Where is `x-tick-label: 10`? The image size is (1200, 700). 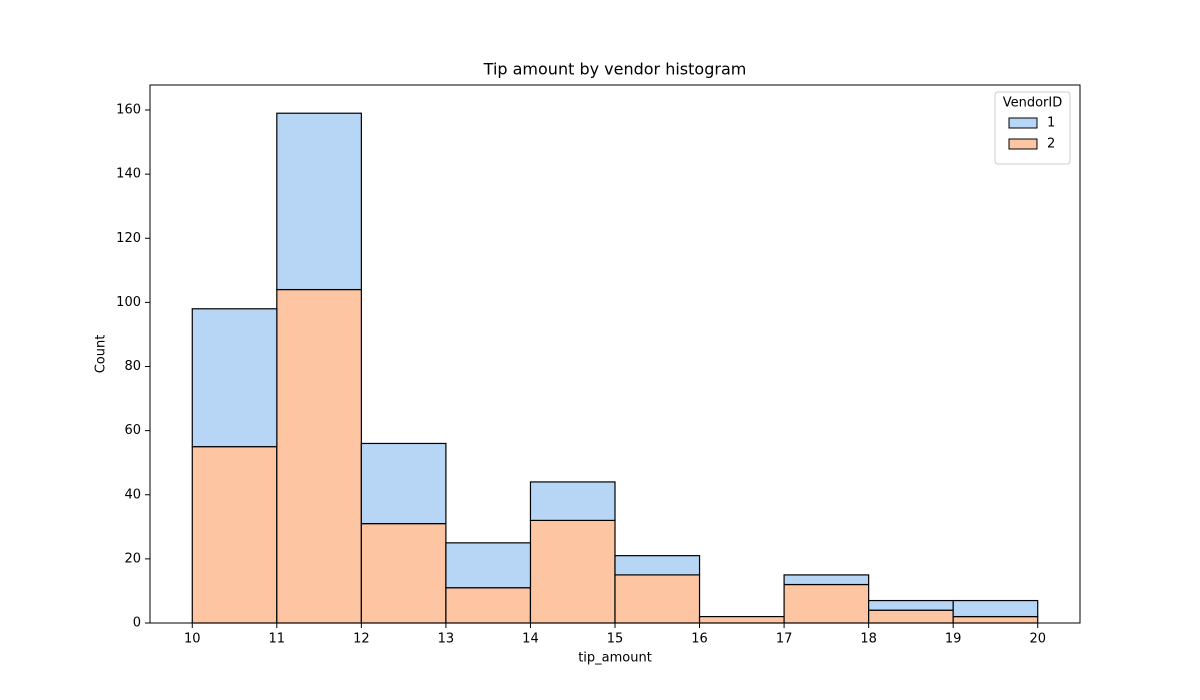
x-tick-label: 10 is located at coordinates (192, 639).